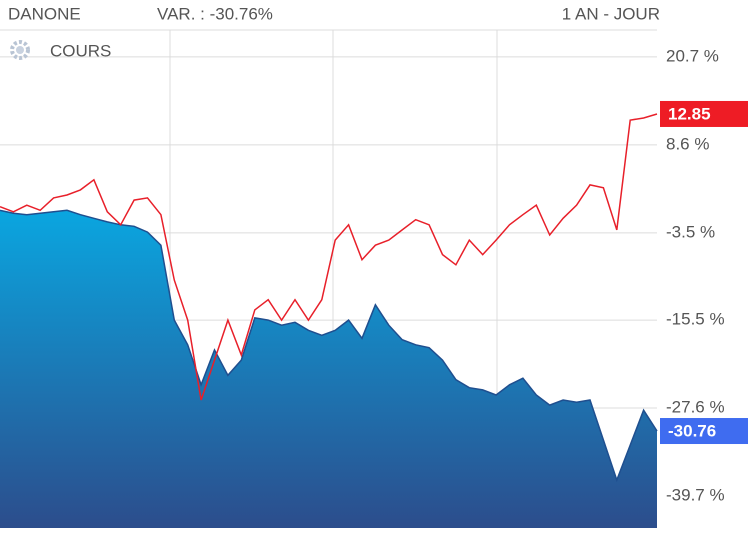 Image resolution: width=754 pixels, height=538 pixels. What do you see at coordinates (215, 13) in the screenshot?
I see `variation: VAR. : -30.76%` at bounding box center [215, 13].